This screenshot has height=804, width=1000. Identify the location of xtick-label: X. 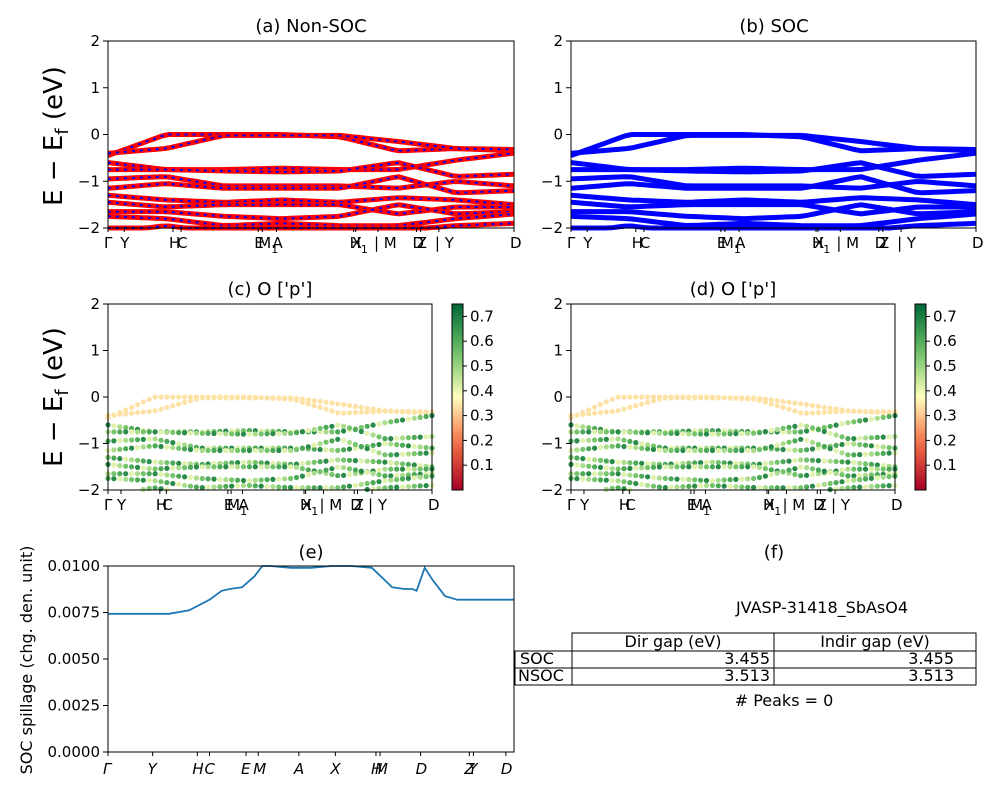
(357, 243).